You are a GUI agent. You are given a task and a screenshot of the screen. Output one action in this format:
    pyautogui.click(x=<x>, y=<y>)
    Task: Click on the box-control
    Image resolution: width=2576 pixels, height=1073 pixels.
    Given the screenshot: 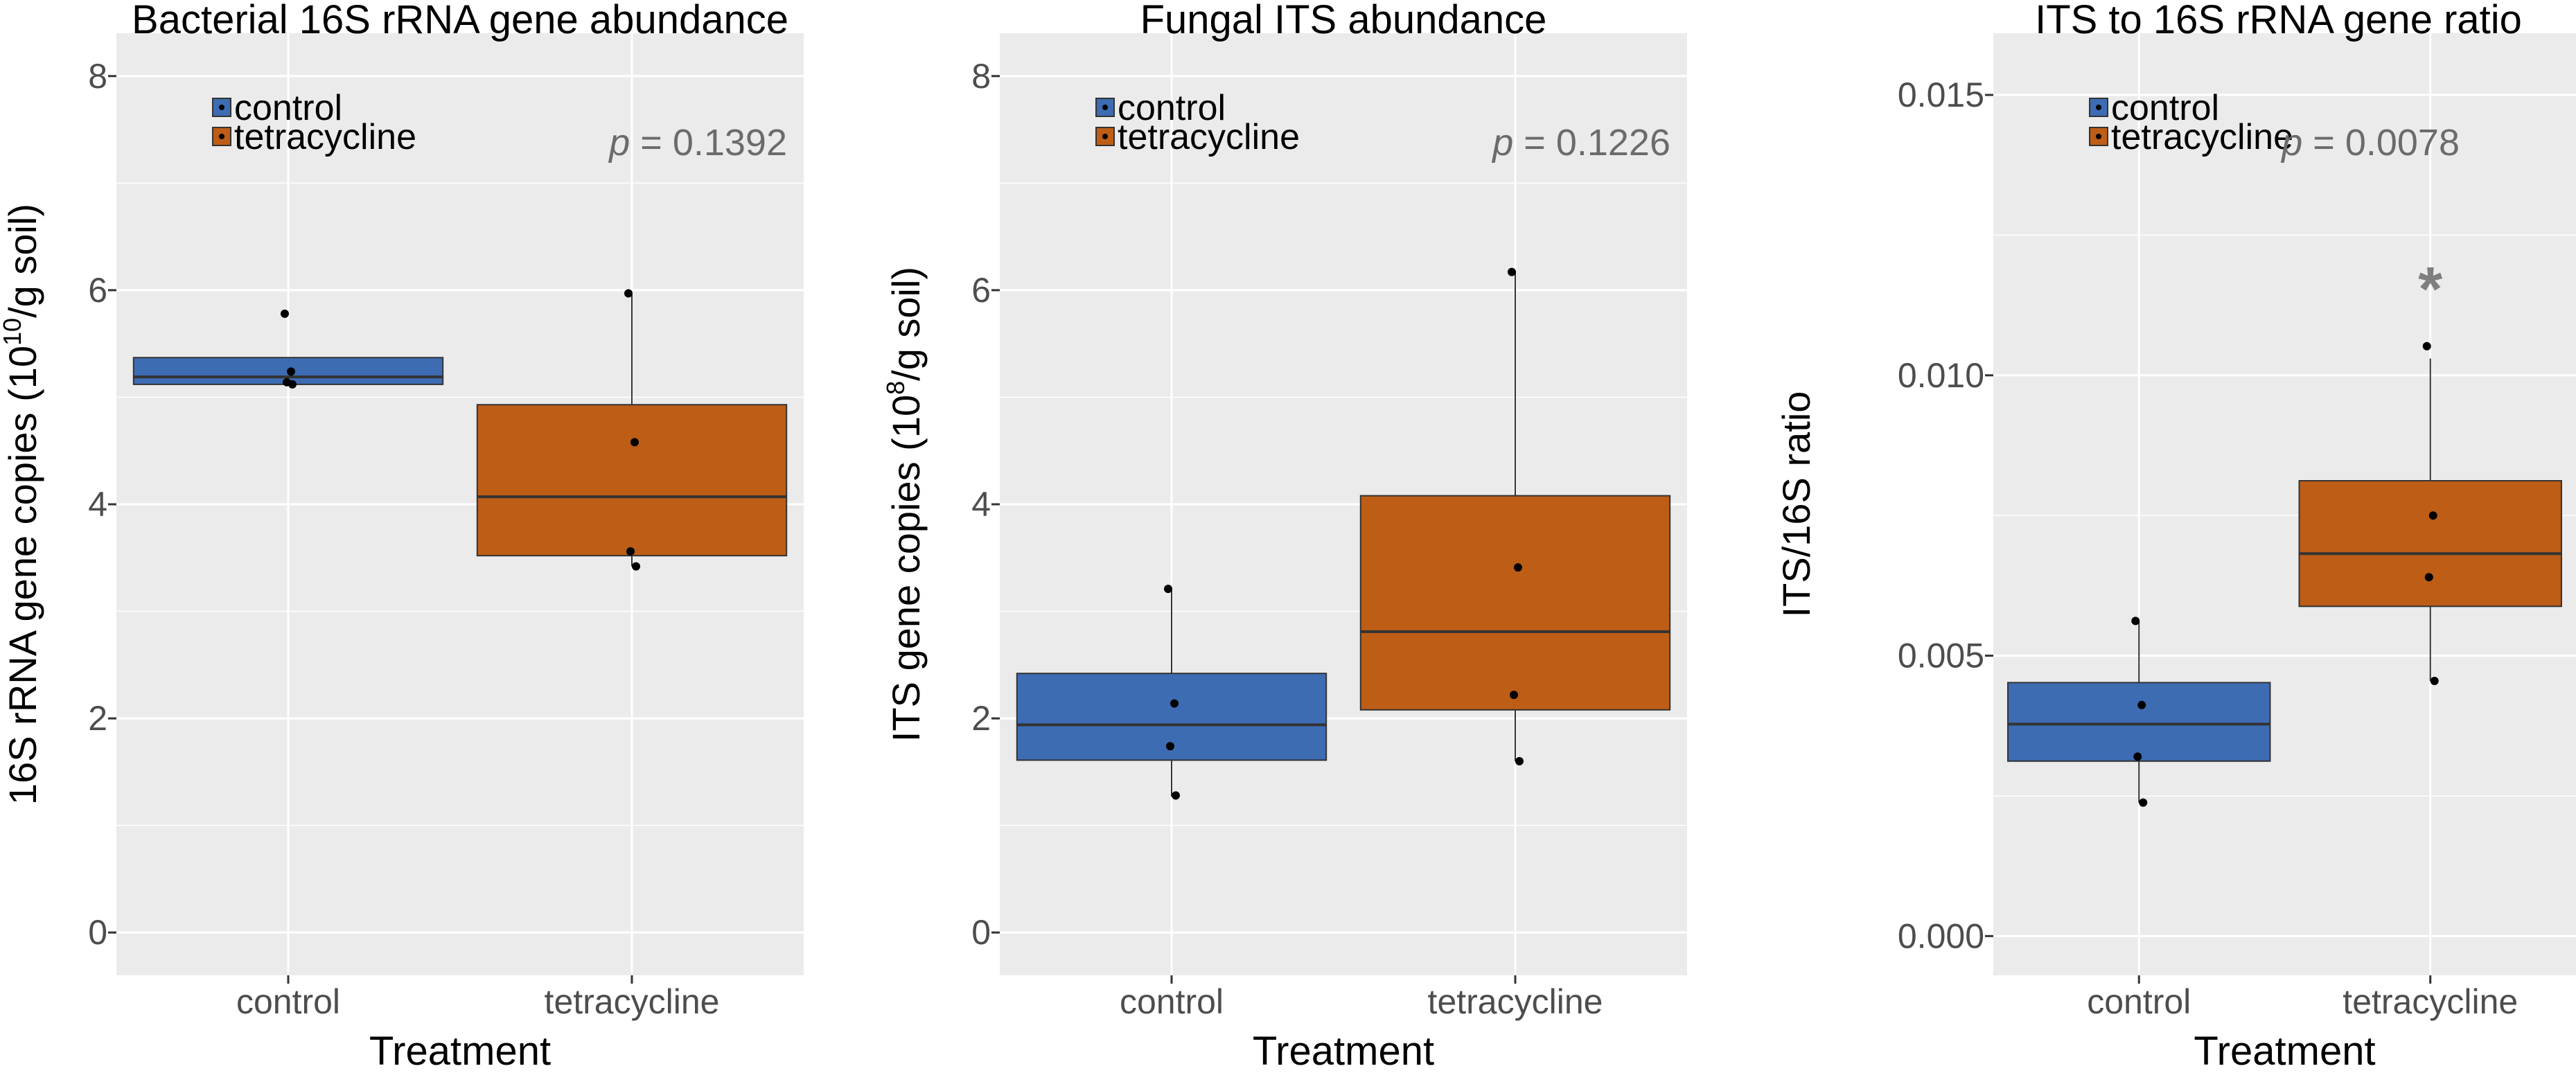 What is the action you would take?
    pyautogui.click(x=2139, y=722)
    